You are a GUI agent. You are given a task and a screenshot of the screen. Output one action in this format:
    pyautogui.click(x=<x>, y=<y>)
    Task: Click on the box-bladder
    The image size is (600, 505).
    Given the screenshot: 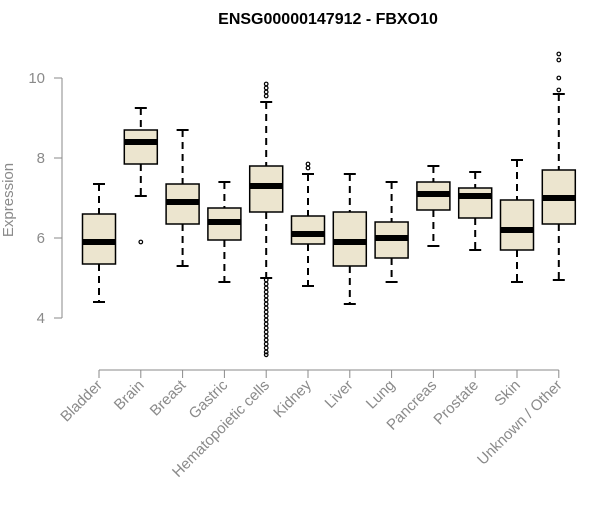 What is the action you would take?
    pyautogui.click(x=99, y=243)
    